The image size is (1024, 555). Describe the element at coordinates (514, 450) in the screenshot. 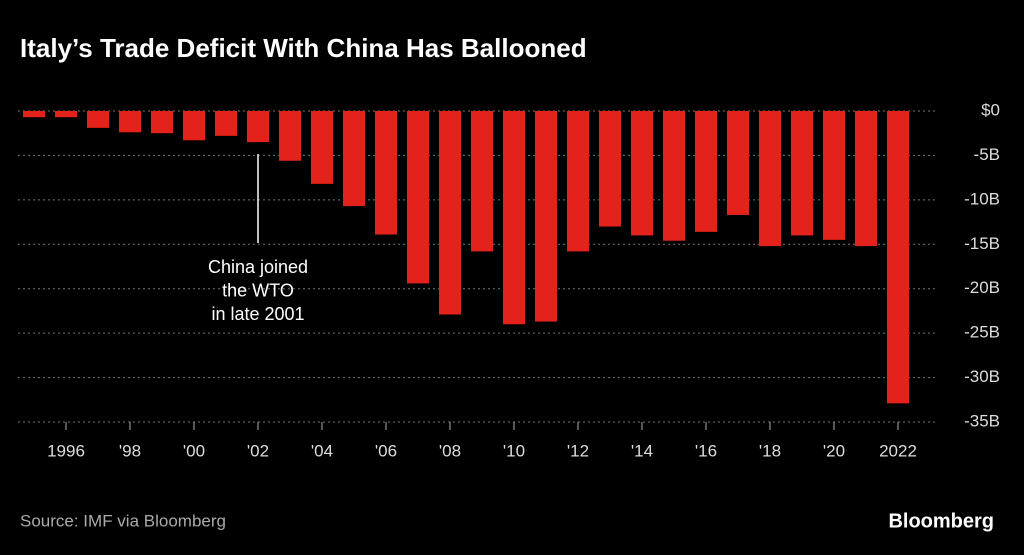

I see `x-tick-label: '10` at that location.